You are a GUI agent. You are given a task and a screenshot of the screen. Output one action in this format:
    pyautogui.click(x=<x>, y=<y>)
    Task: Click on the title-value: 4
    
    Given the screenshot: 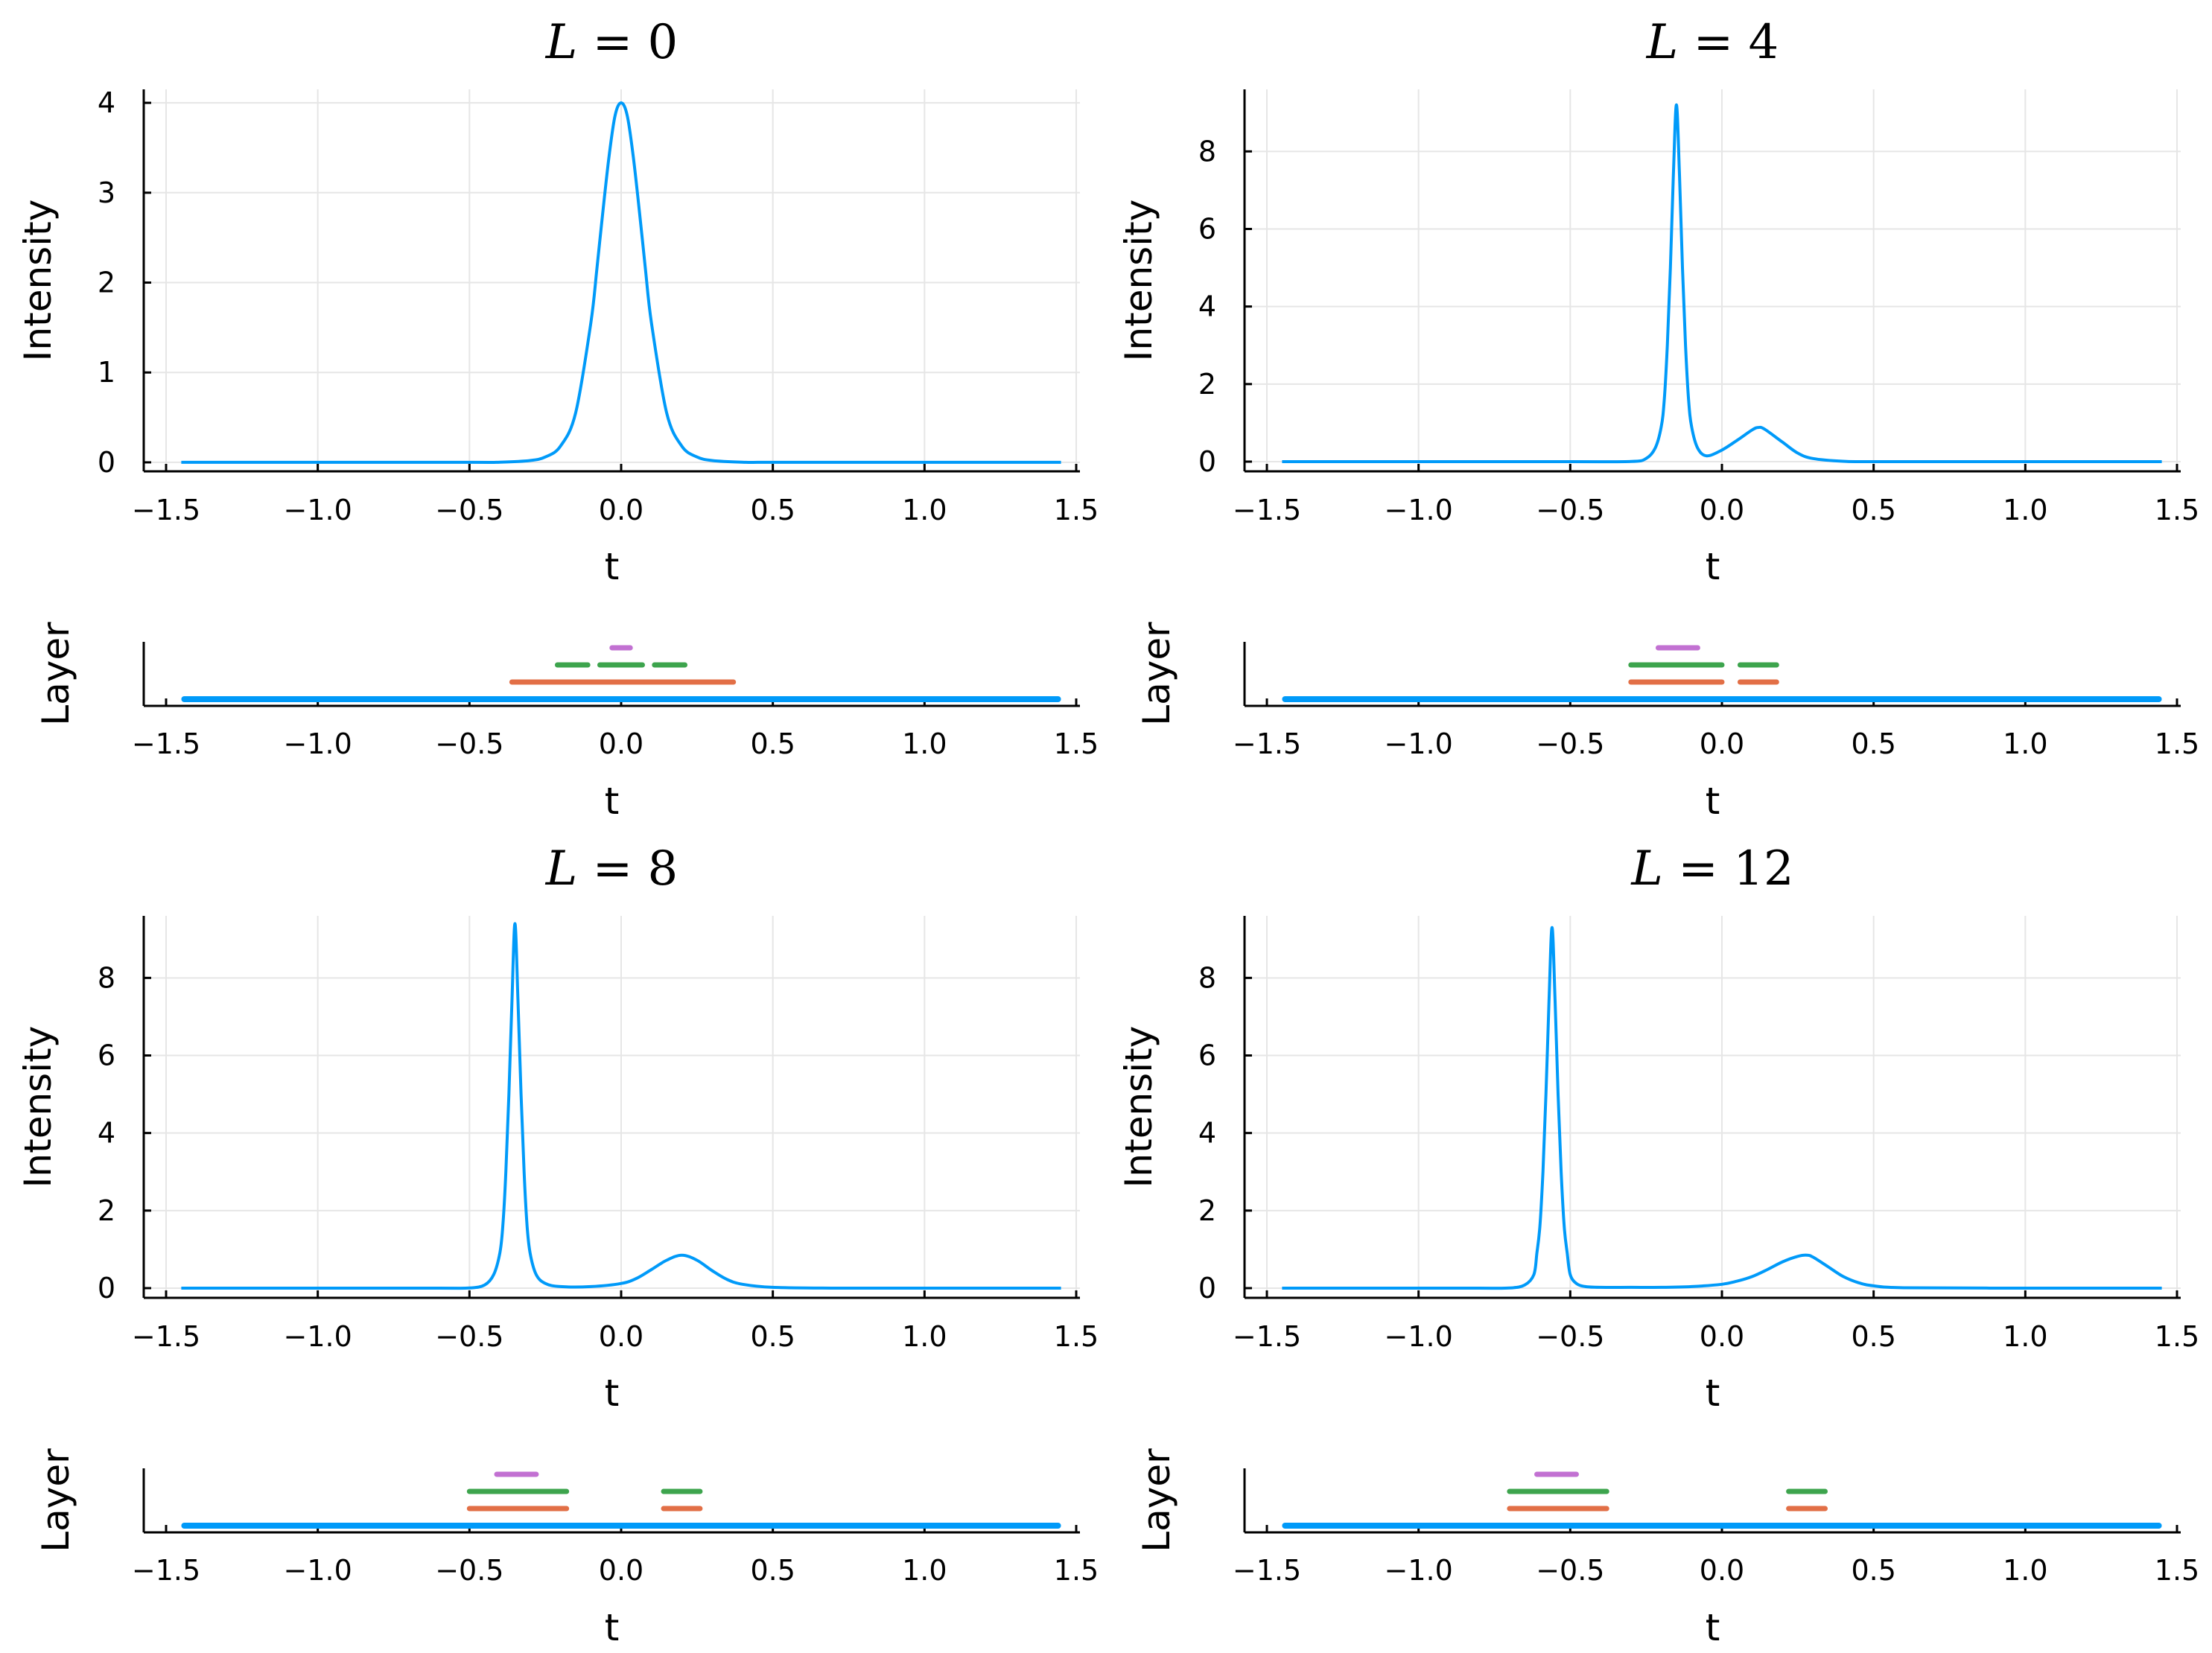 What is the action you would take?
    pyautogui.click(x=1764, y=42)
    